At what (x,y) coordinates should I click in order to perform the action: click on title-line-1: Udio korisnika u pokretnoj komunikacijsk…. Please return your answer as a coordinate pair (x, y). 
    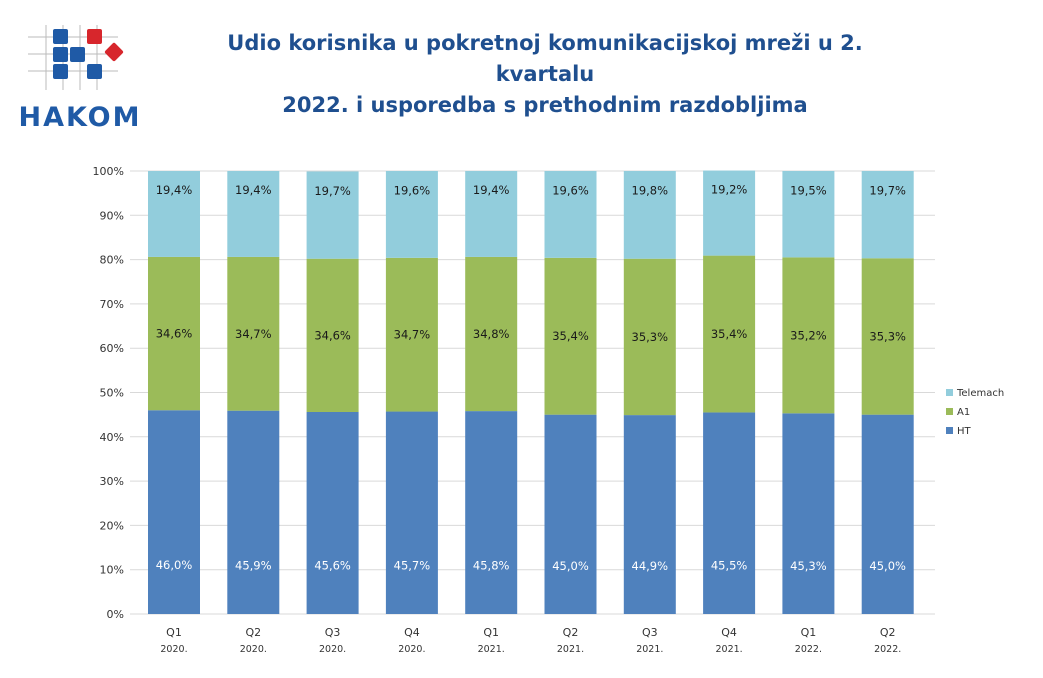
    Looking at the image, I should click on (545, 58).